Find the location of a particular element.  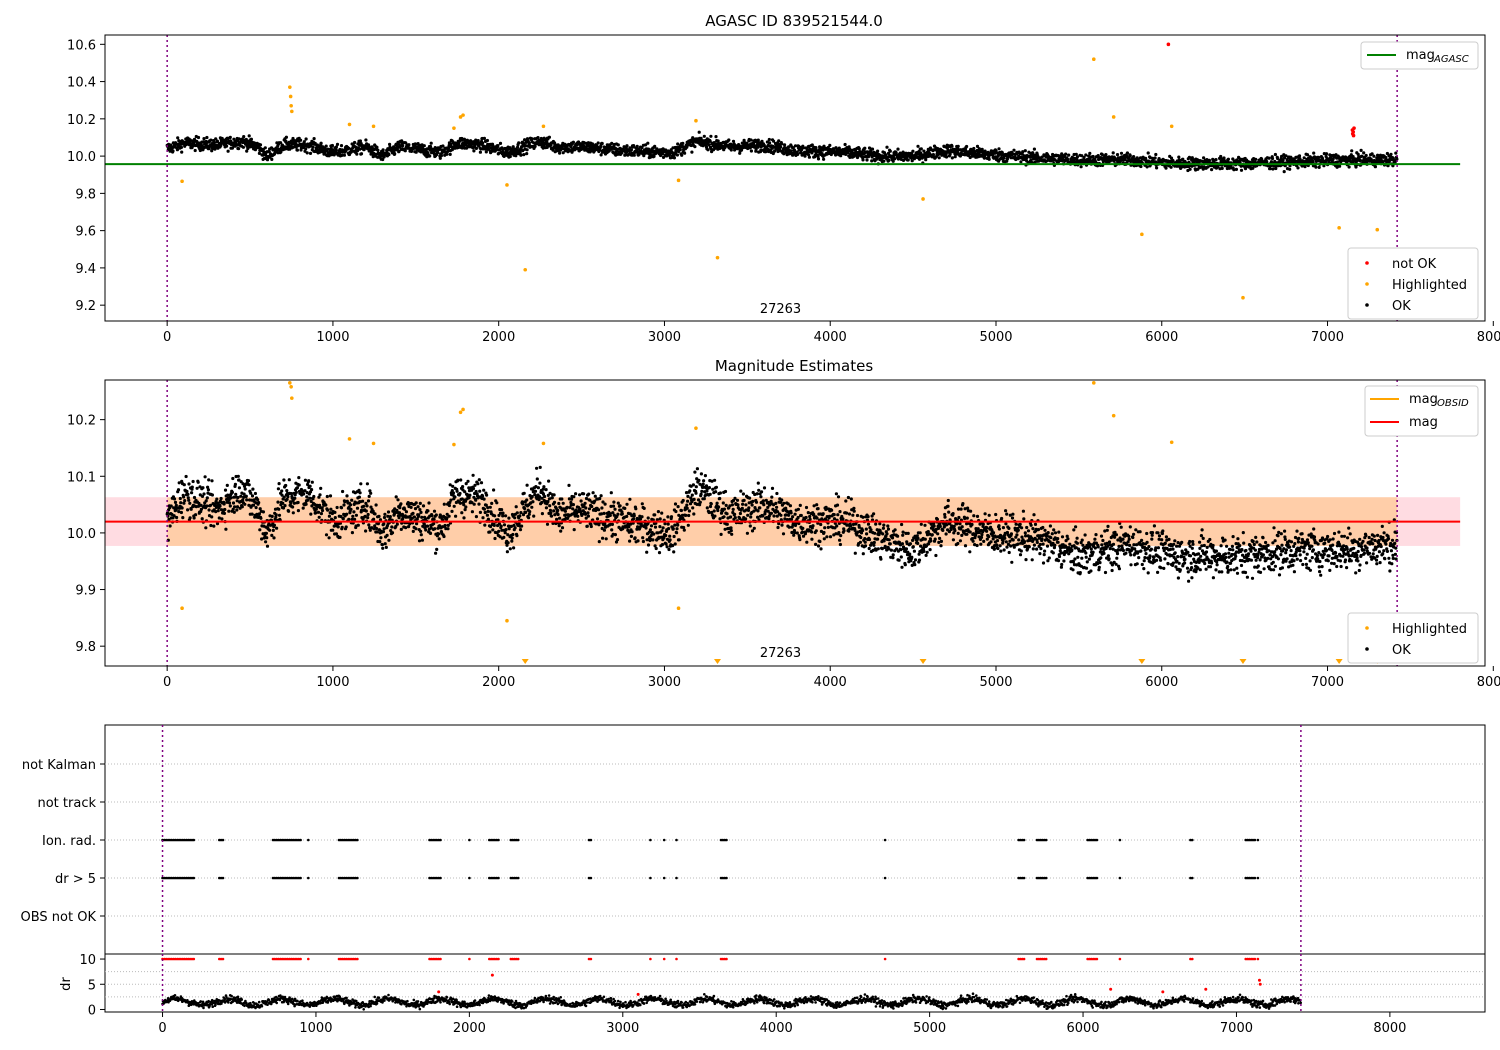

y-tick-label: 0 is located at coordinates (92, 1010).